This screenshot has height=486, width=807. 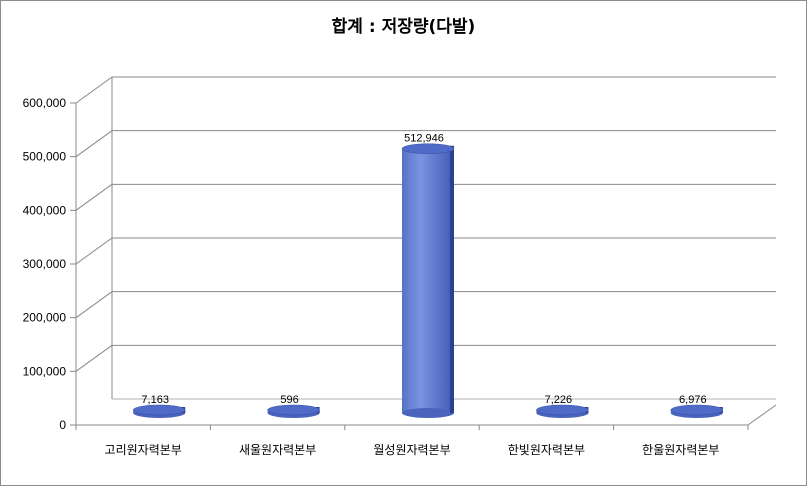 What do you see at coordinates (277, 450) in the screenshot?
I see `x-tick-label: 새울원자력본부` at bounding box center [277, 450].